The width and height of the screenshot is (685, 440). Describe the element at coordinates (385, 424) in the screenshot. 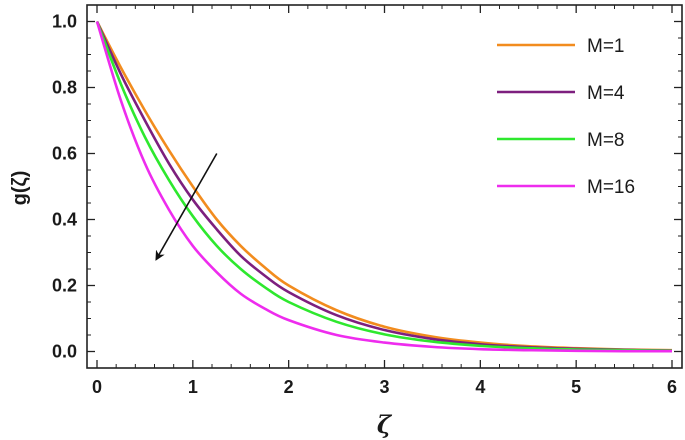

I see `x-axis-title: ζ` at that location.